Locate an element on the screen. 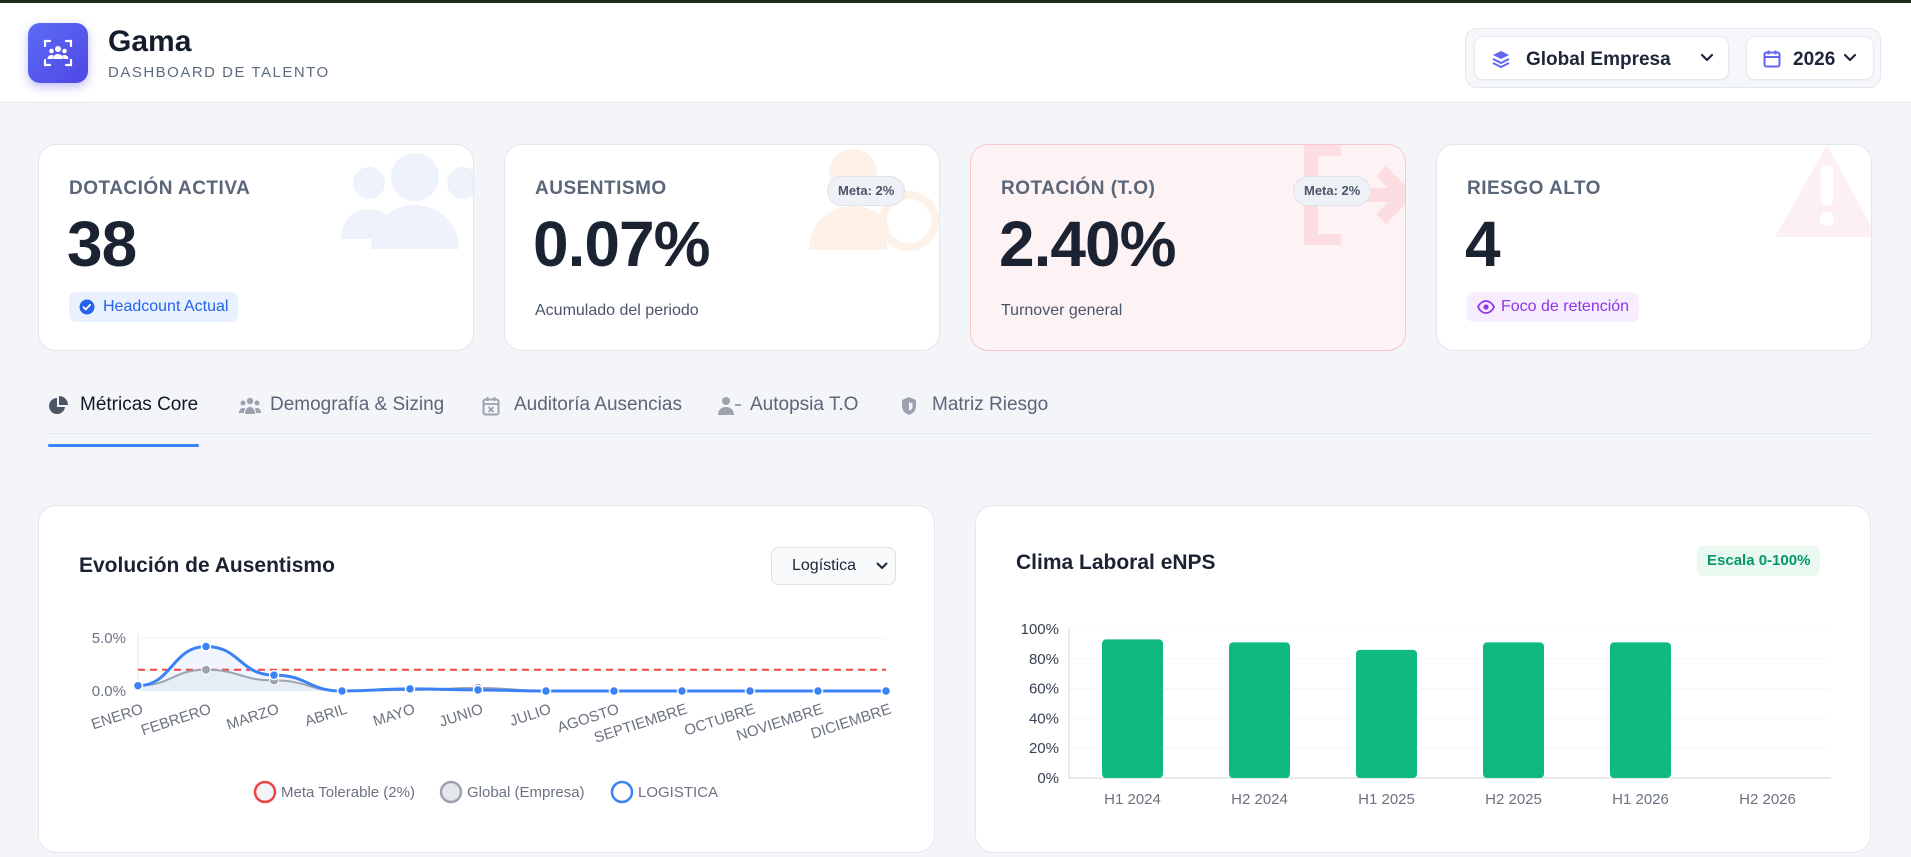 This screenshot has width=1911, height=857. legend-label: LOGISTICA is located at coordinates (678, 792).